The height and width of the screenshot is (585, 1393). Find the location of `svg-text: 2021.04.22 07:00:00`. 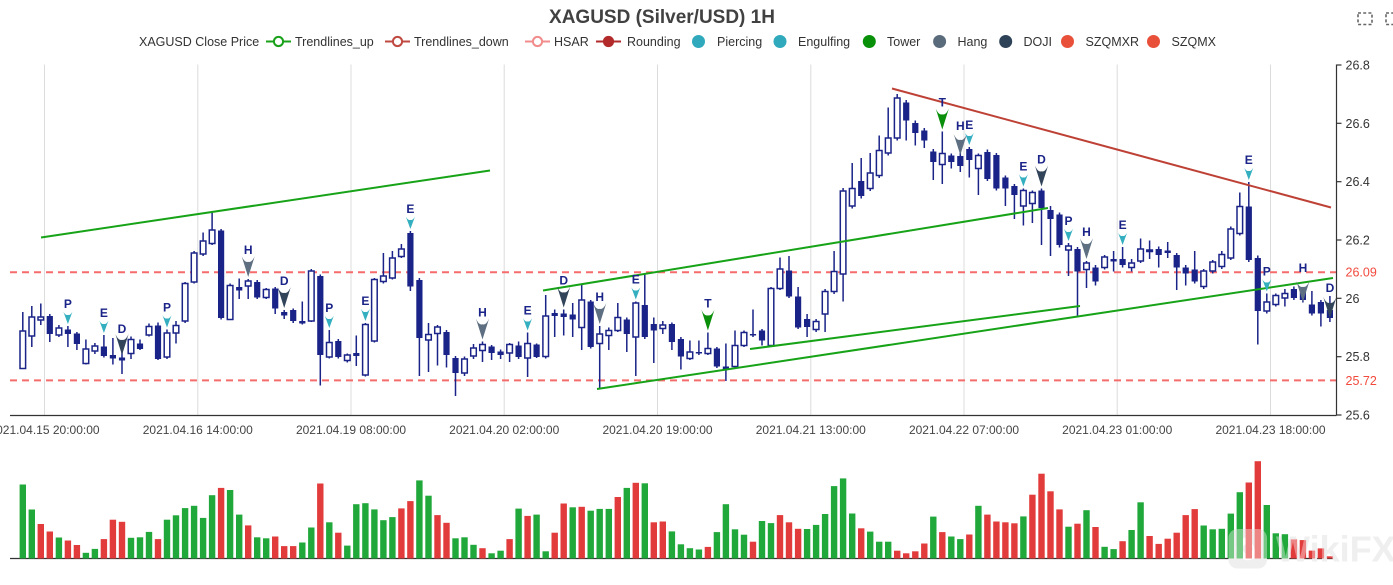

svg-text: 2021.04.22 07:00:00 is located at coordinates (964, 430).